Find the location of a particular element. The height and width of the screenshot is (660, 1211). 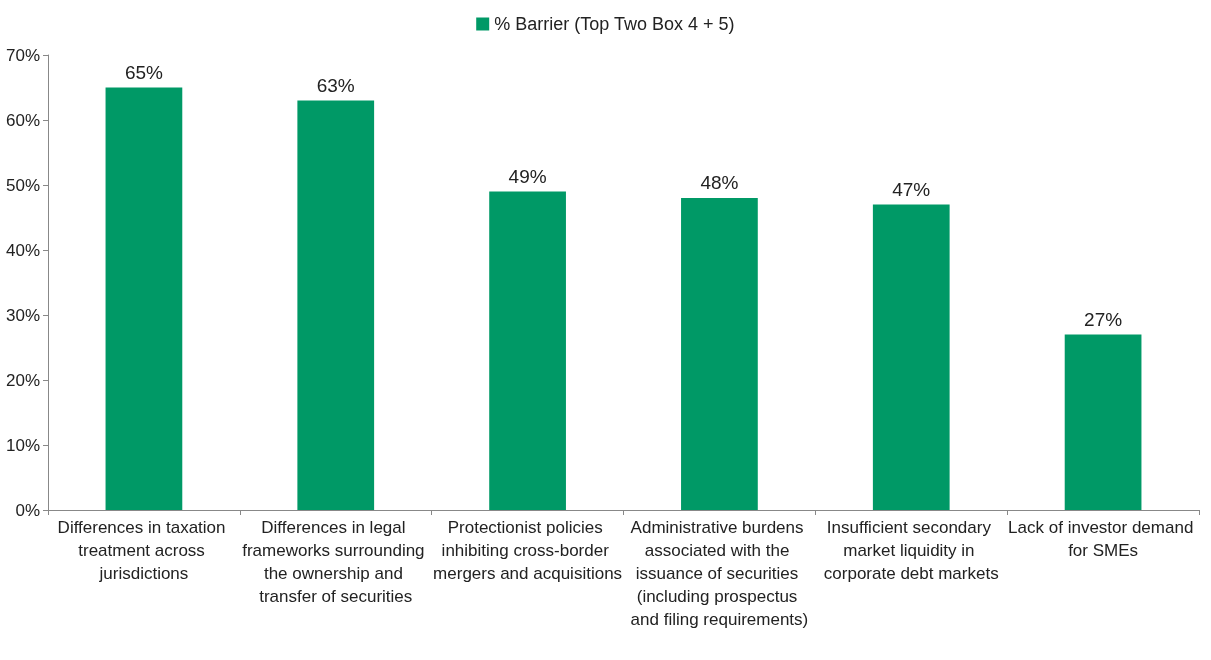

y-tick-label: 60% is located at coordinates (22, 120).